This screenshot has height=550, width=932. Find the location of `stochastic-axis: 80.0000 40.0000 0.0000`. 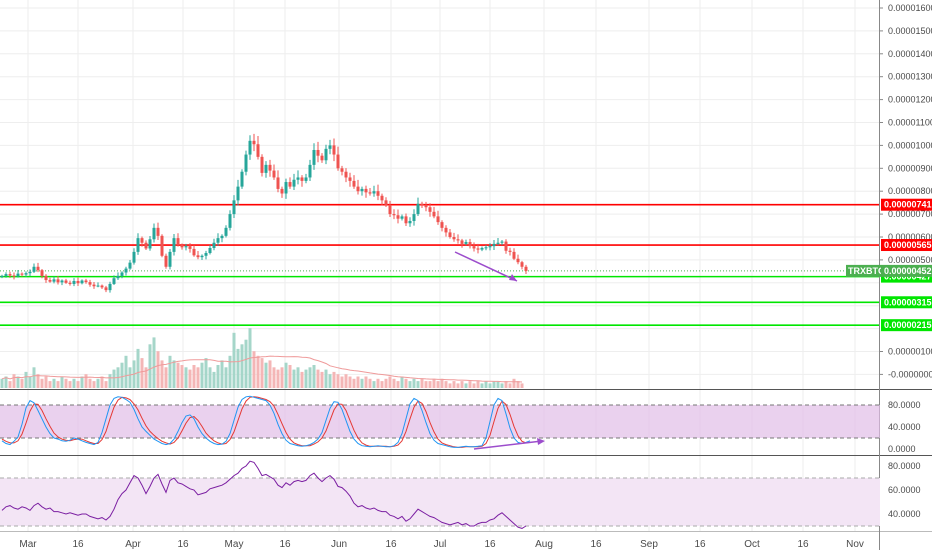

stochastic-axis: 80.0000 40.0000 0.0000 is located at coordinates (904, 427).